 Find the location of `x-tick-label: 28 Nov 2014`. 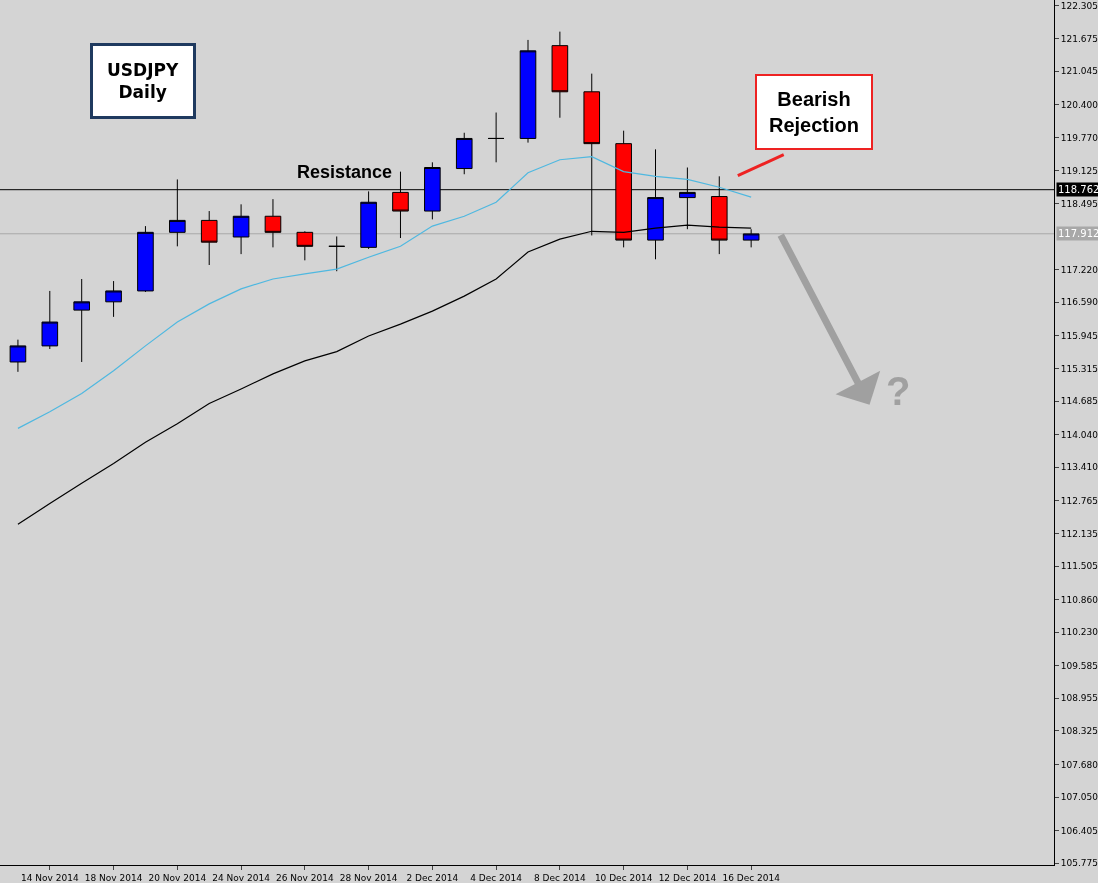

x-tick-label: 28 Nov 2014 is located at coordinates (368, 877).